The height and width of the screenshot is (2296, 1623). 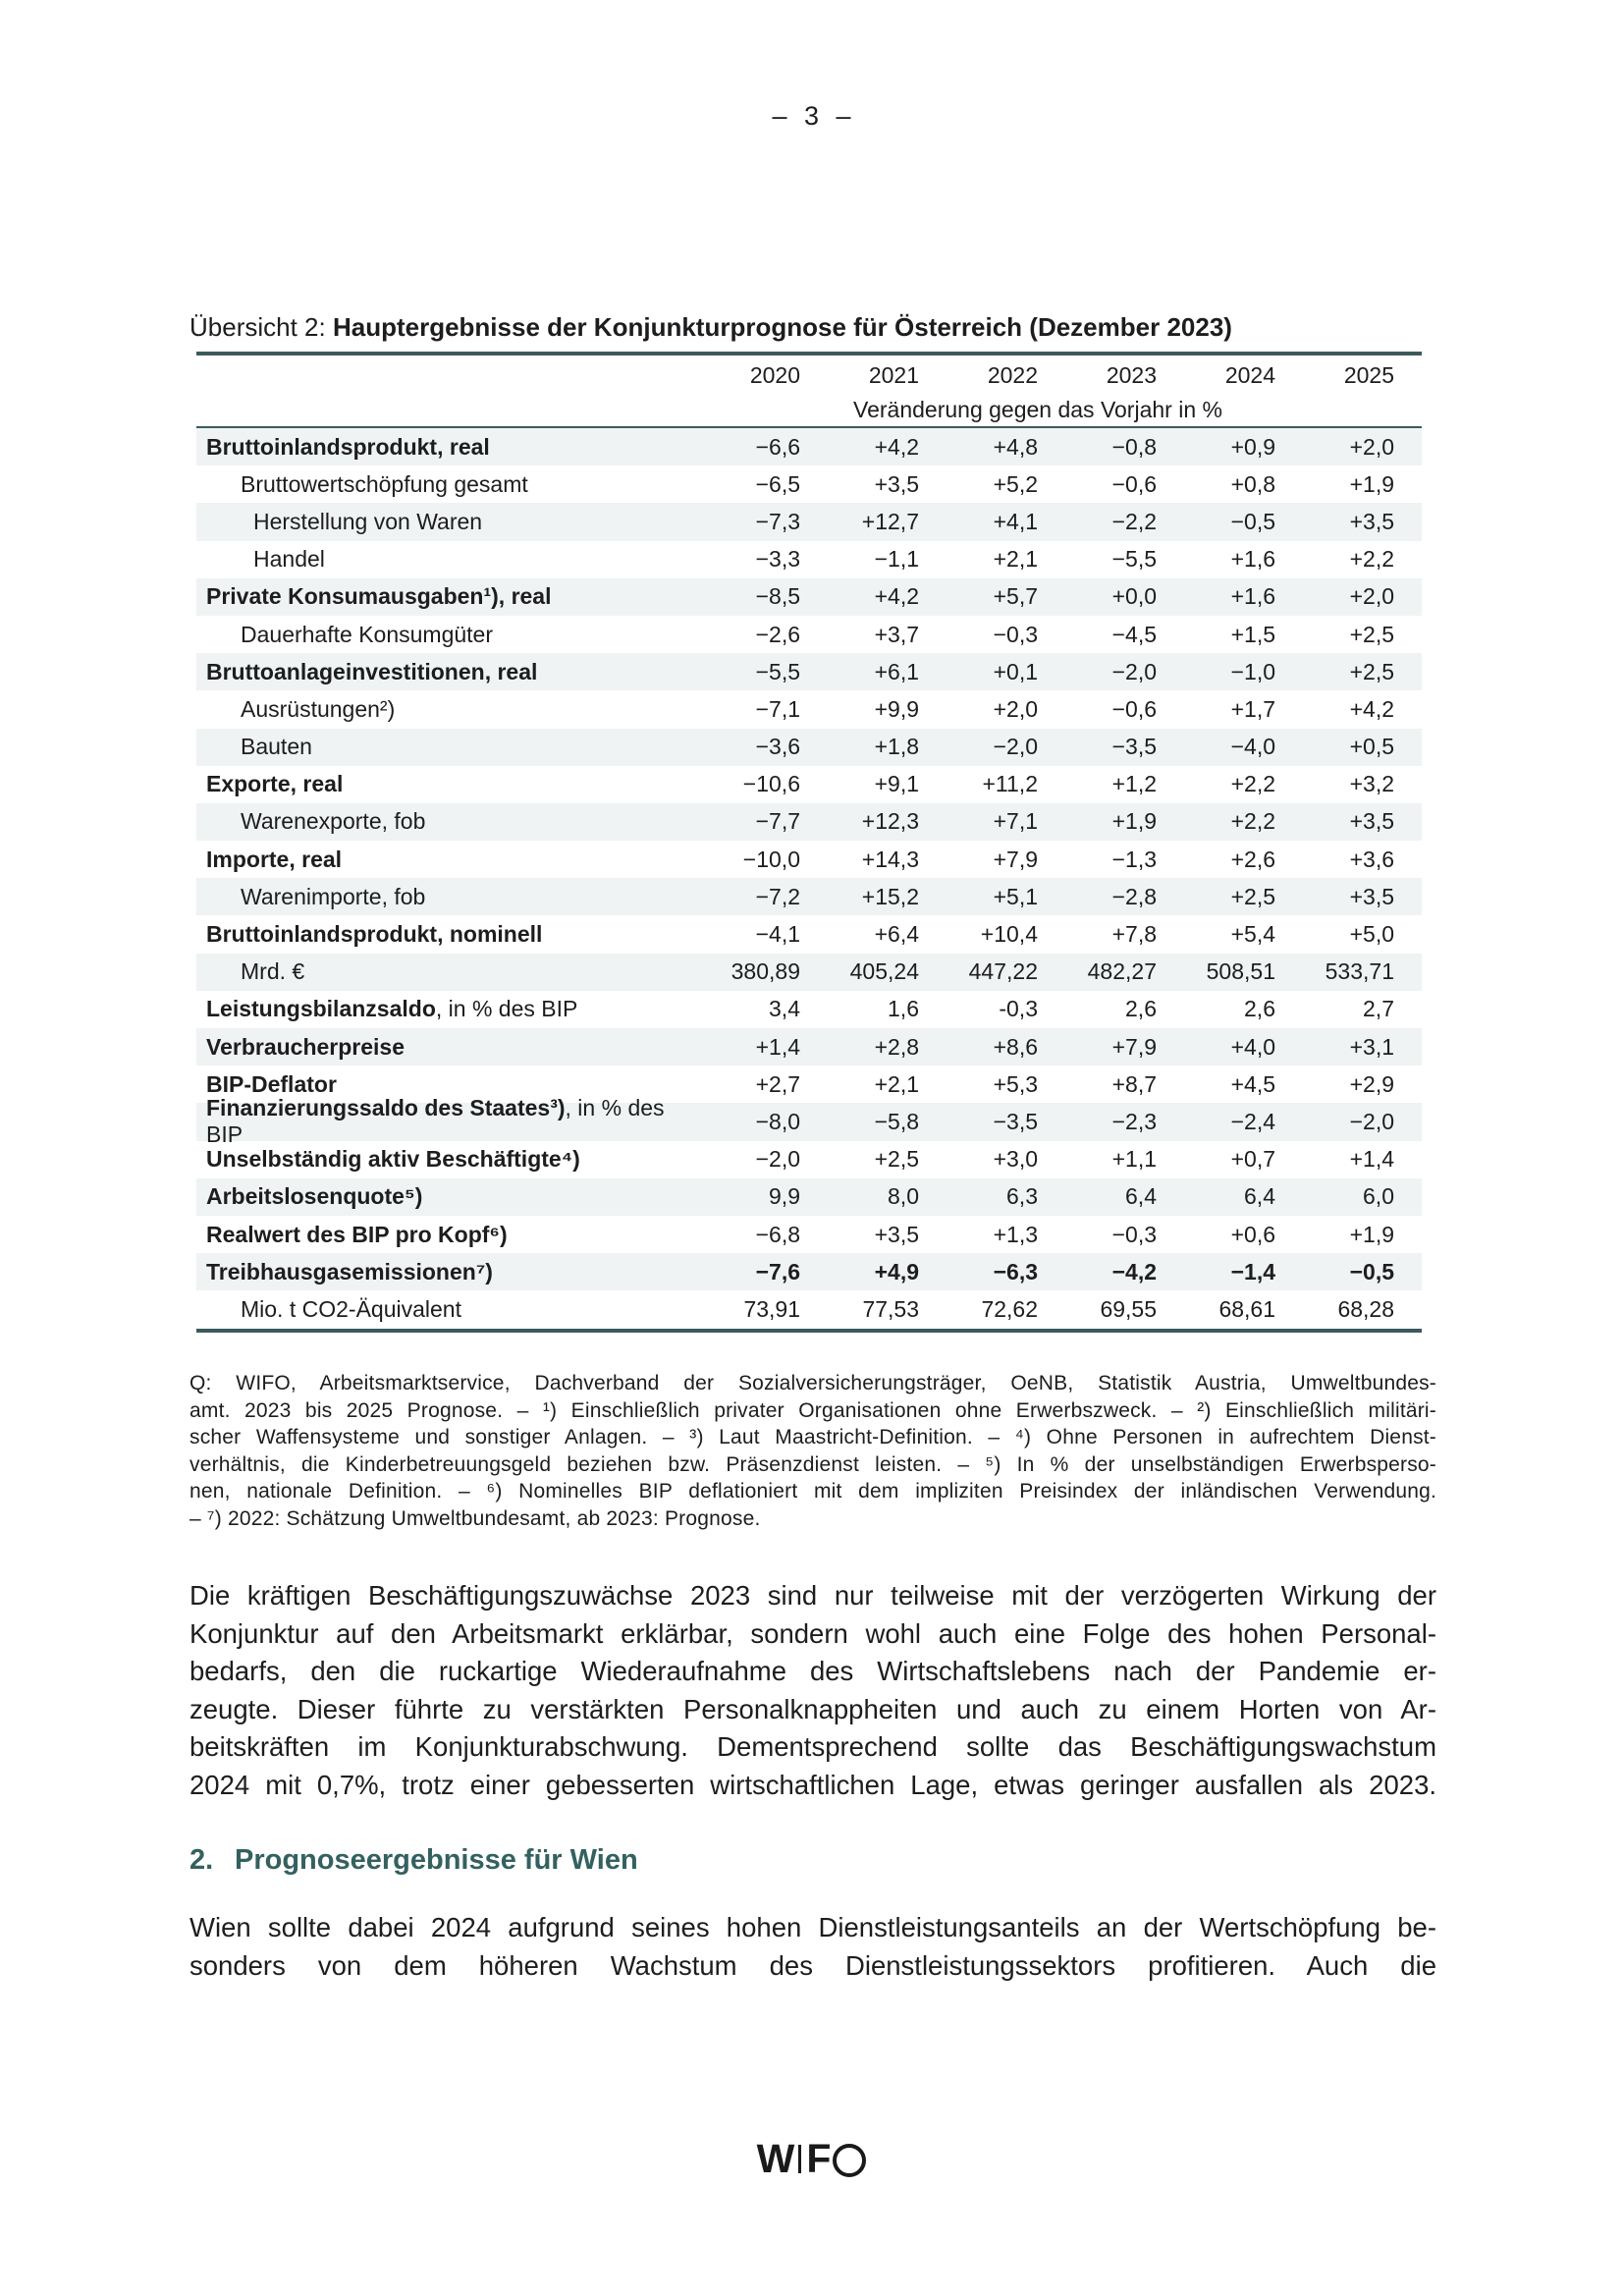 What do you see at coordinates (896, 671) in the screenshot?
I see `cell-value: +6,1` at bounding box center [896, 671].